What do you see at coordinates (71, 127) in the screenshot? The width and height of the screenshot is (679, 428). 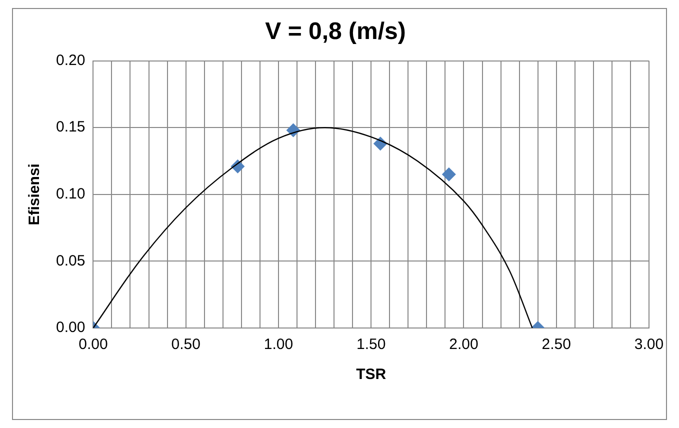 I see `y-tick-label: 0.15` at bounding box center [71, 127].